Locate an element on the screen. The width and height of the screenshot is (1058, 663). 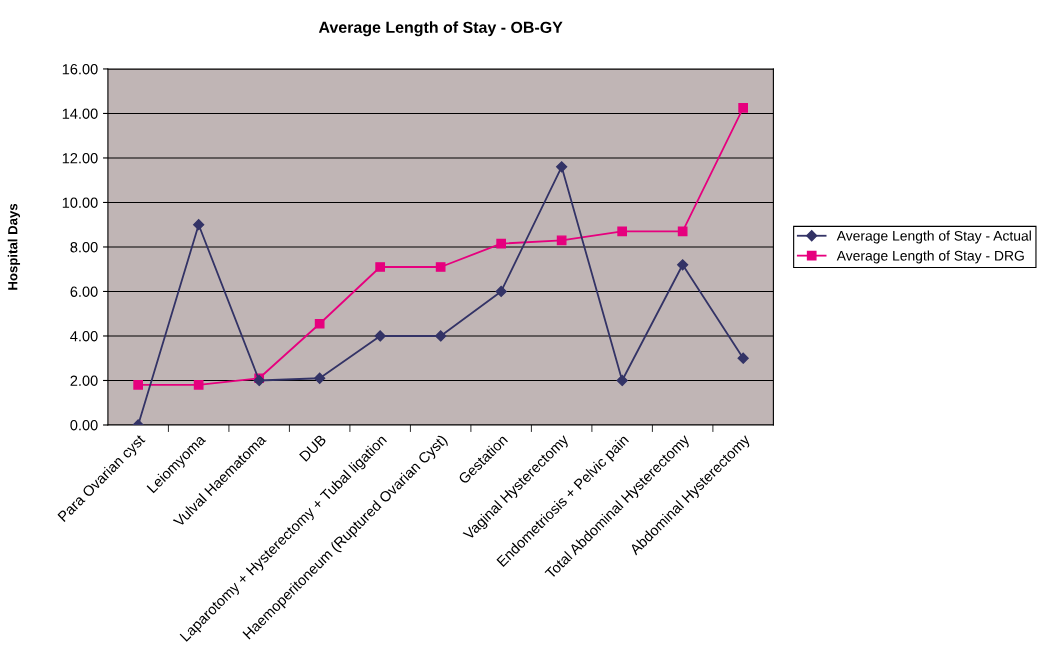
y-axis-title: Hospital Days is located at coordinates (14, 246).